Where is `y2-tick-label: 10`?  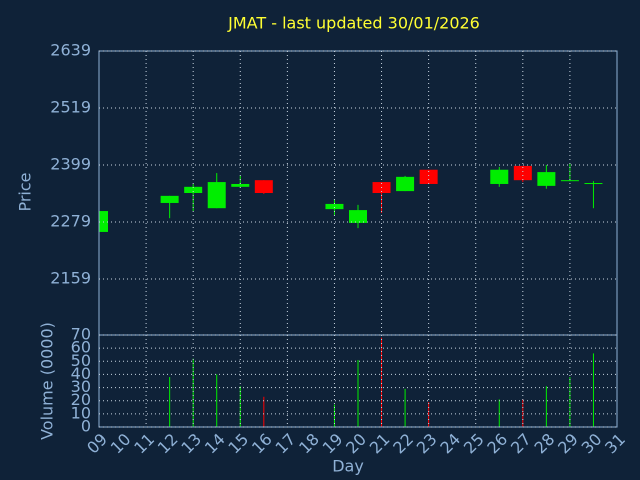
y2-tick-label: 10 is located at coordinates (81, 412).